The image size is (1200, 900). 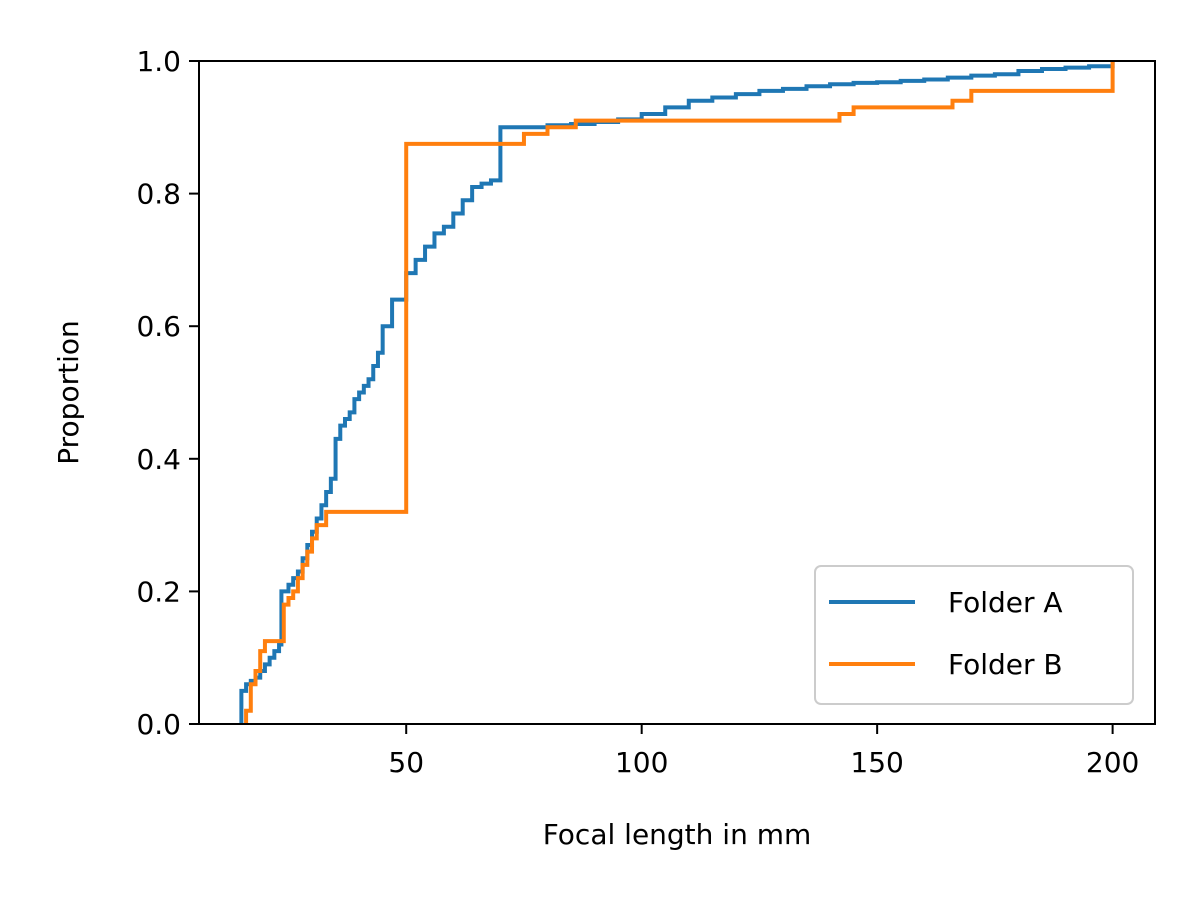 I want to click on x-tick-label: 200, so click(x=1112, y=762).